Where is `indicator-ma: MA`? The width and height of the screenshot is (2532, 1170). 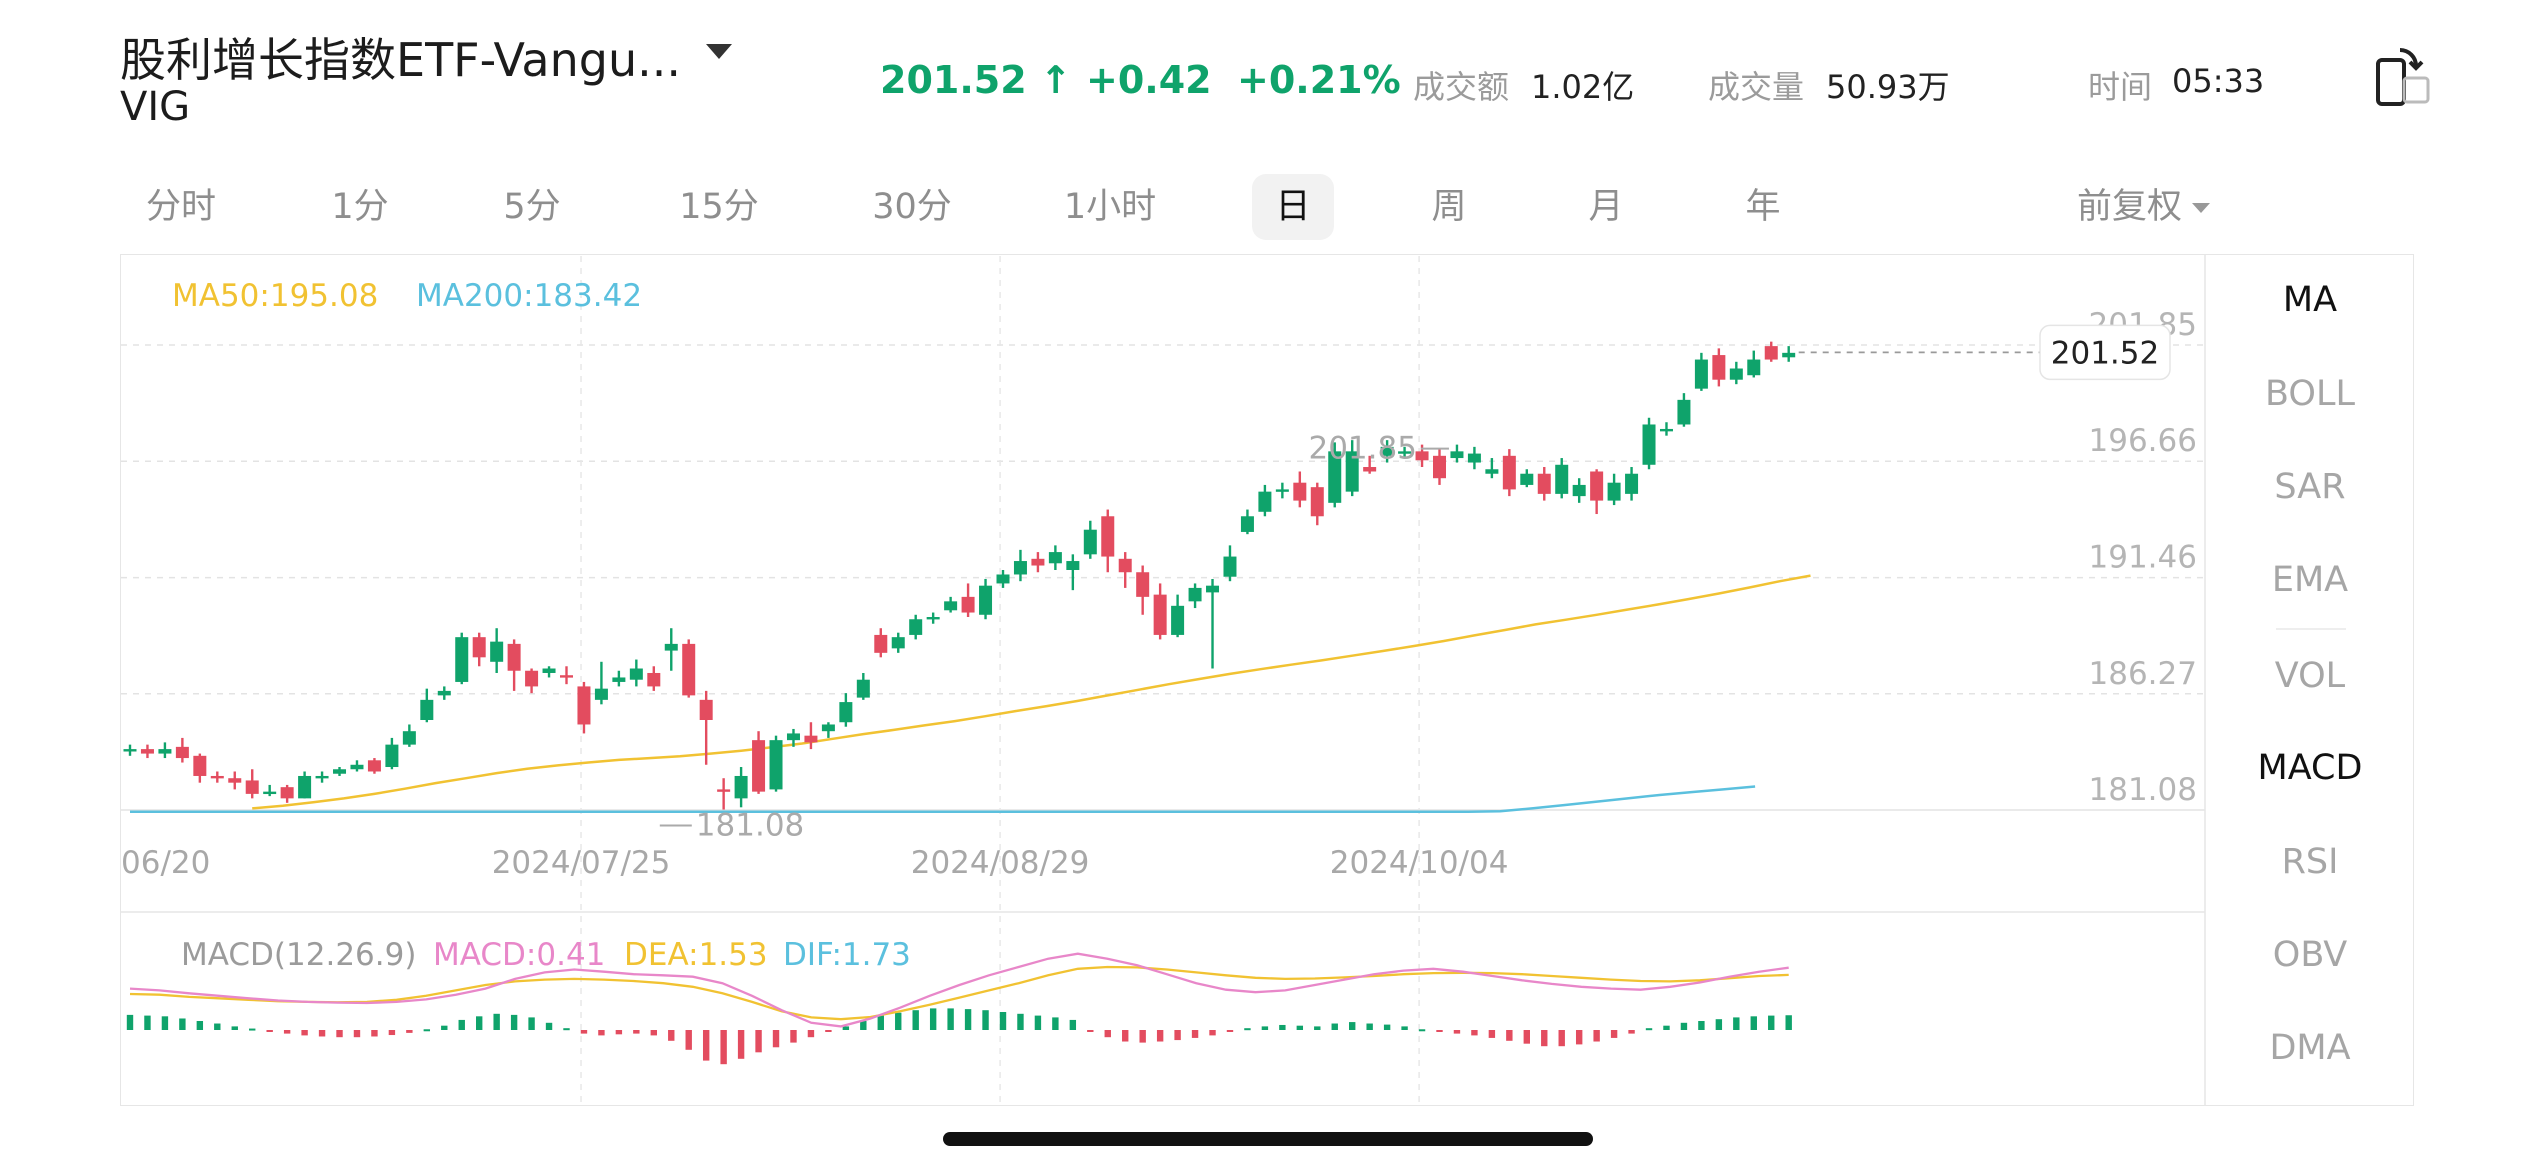 indicator-ma: MA is located at coordinates (2310, 300).